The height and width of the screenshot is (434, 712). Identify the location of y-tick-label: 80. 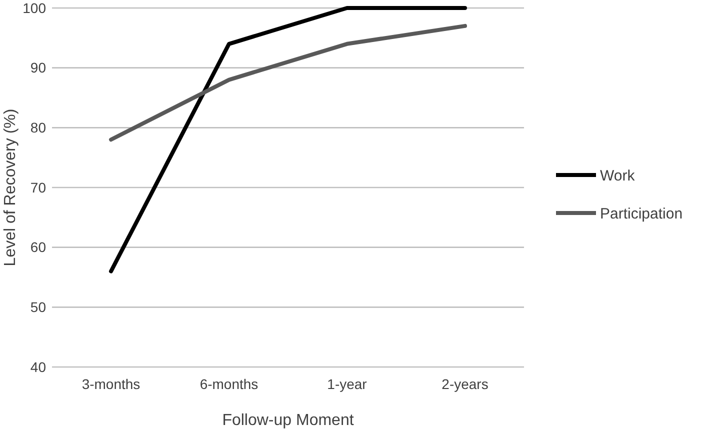
(38, 128).